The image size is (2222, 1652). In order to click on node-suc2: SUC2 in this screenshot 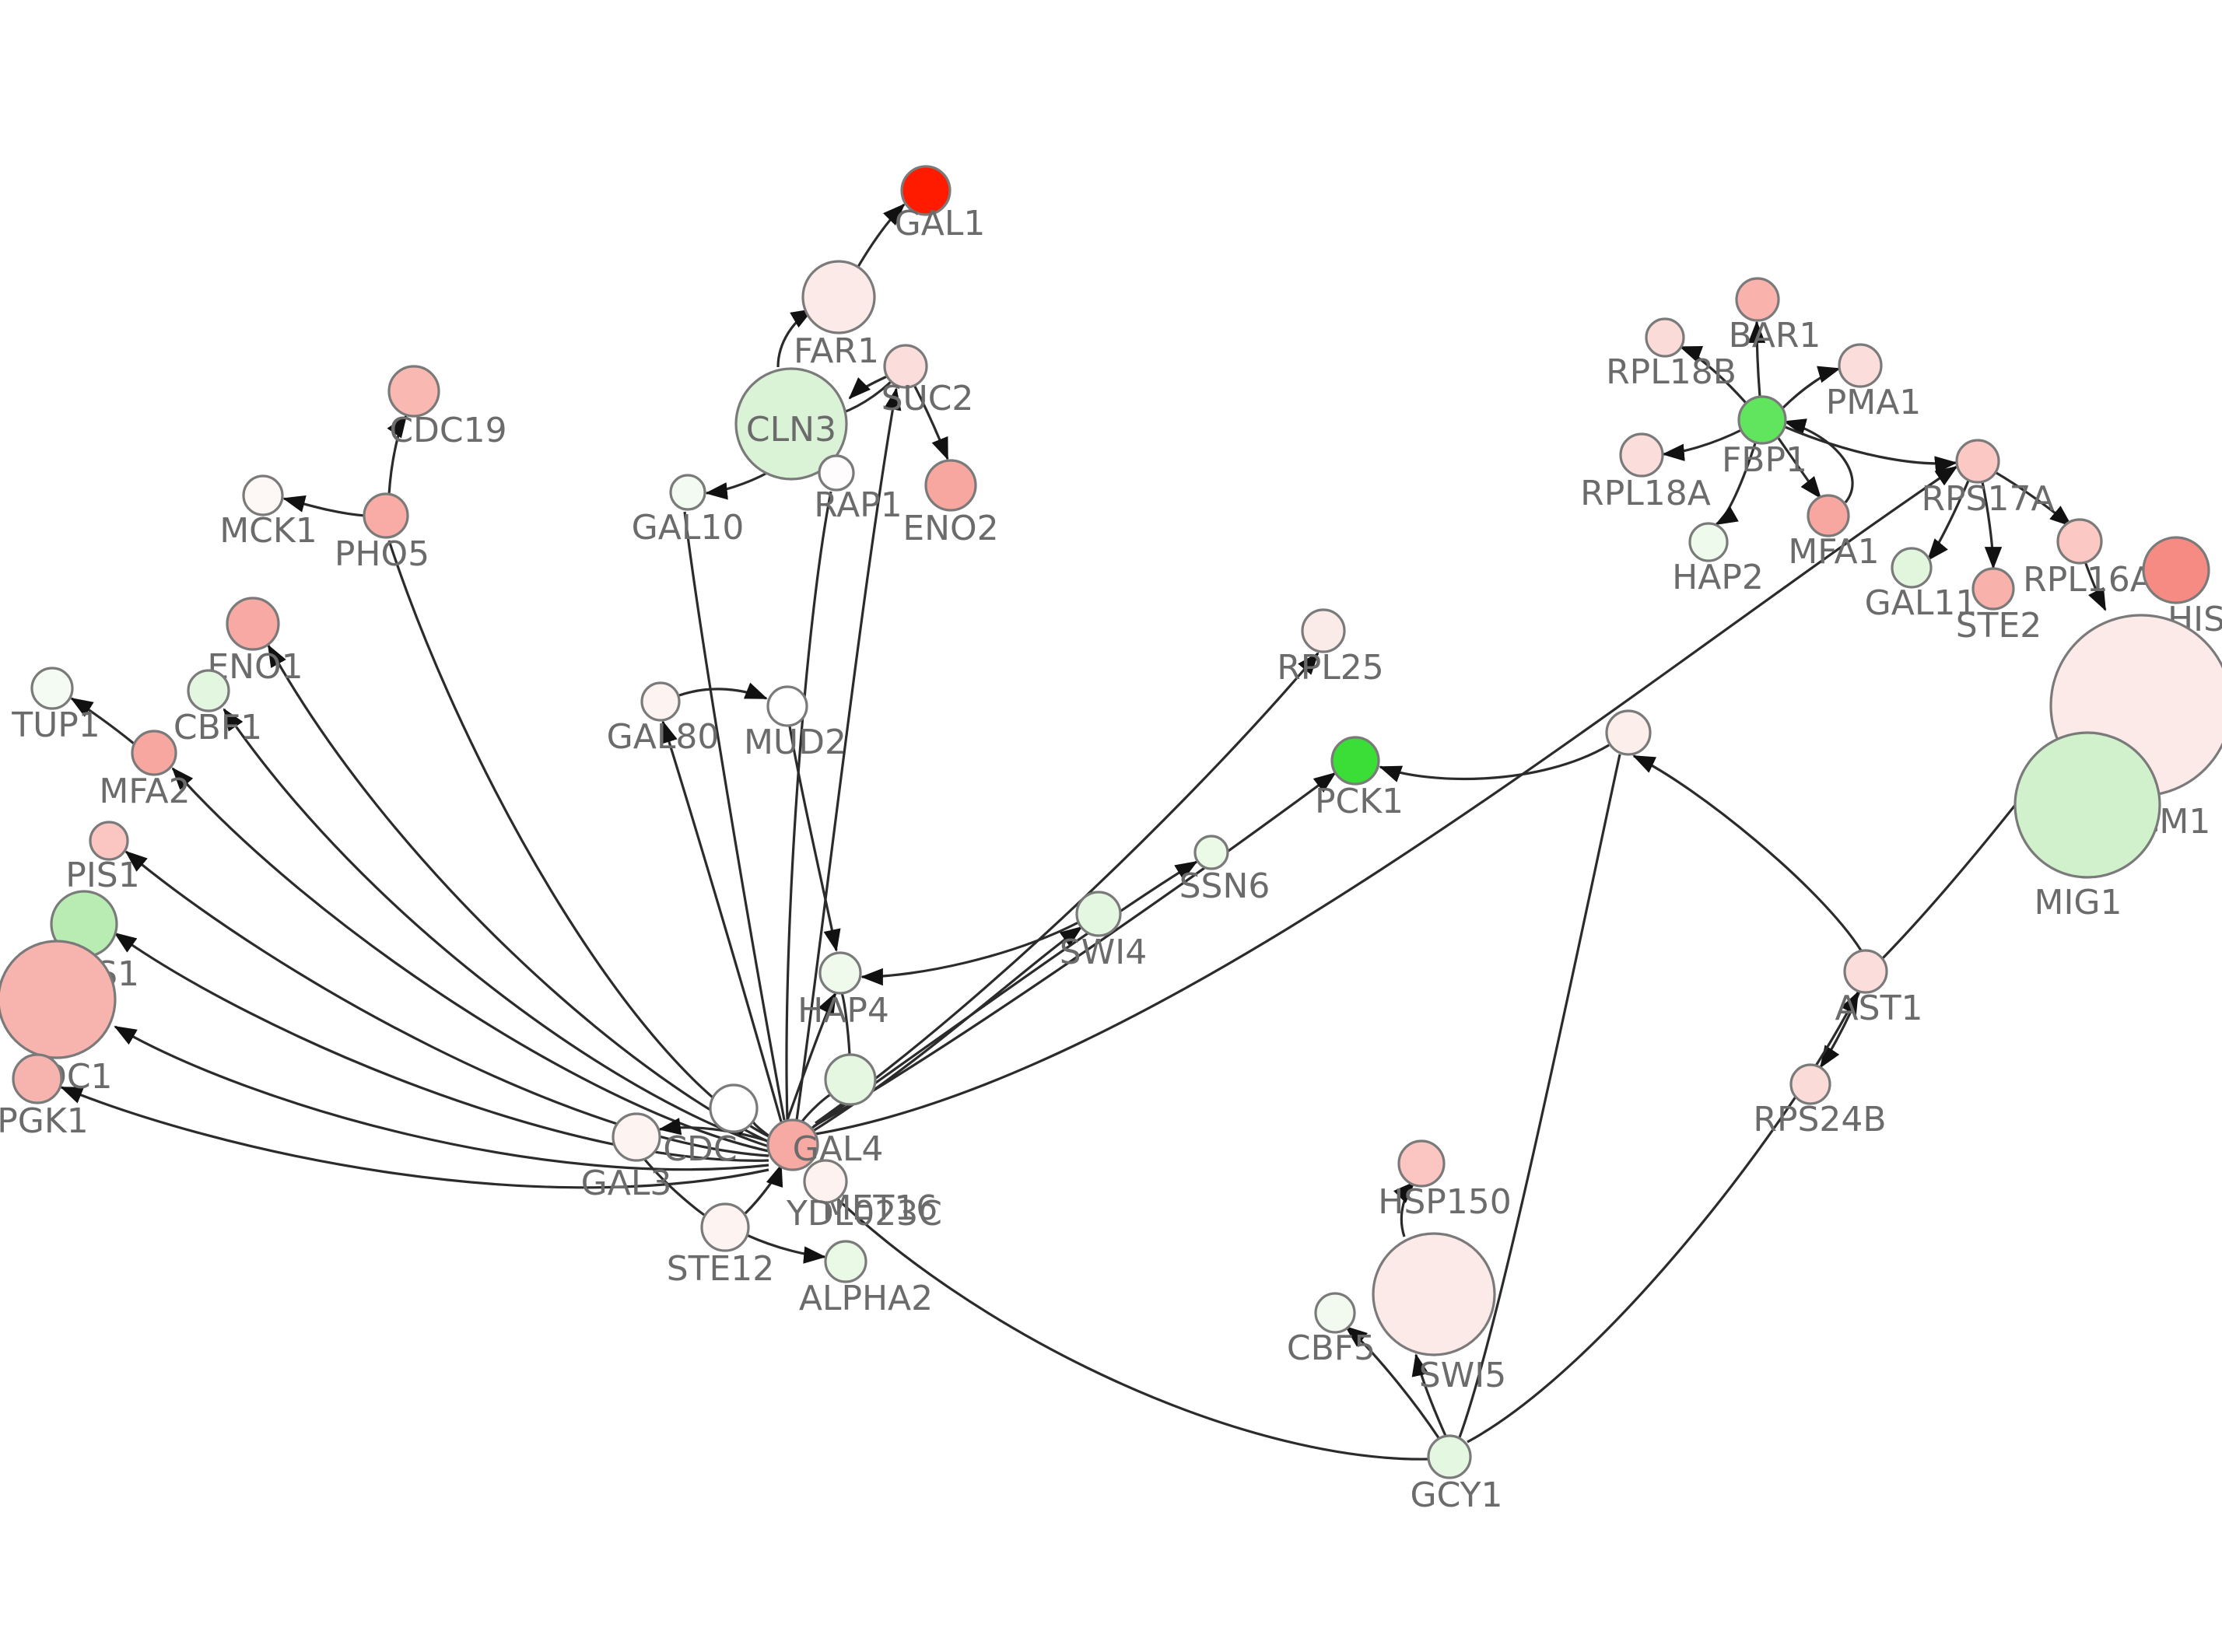, I will do `click(927, 381)`.